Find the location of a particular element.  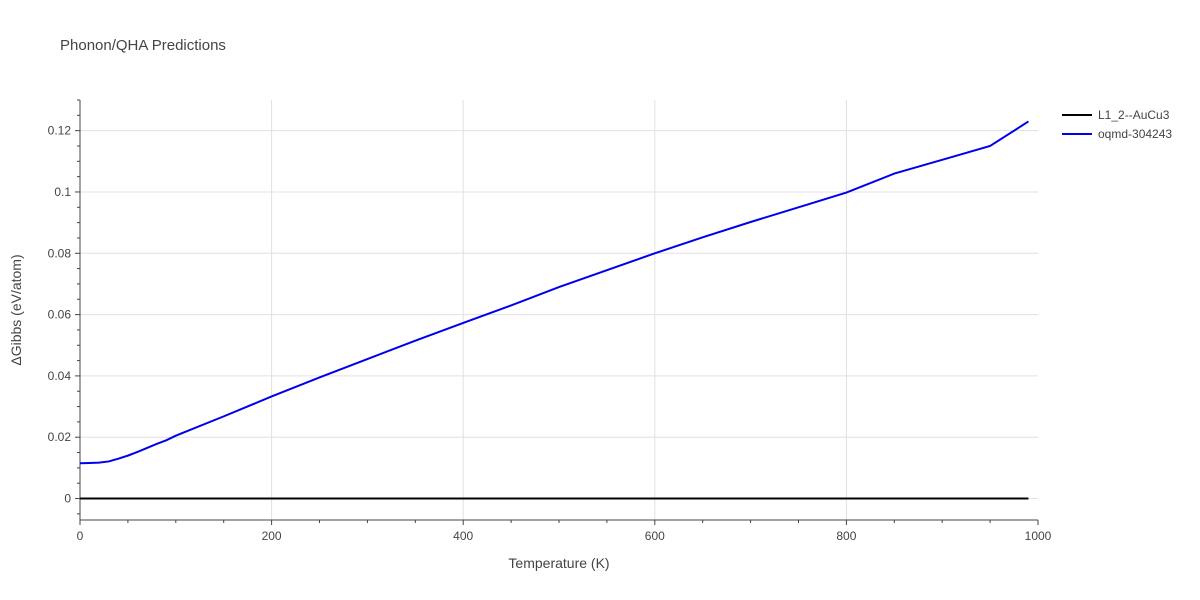

y-tick-label: 0.12 is located at coordinates (60, 131).